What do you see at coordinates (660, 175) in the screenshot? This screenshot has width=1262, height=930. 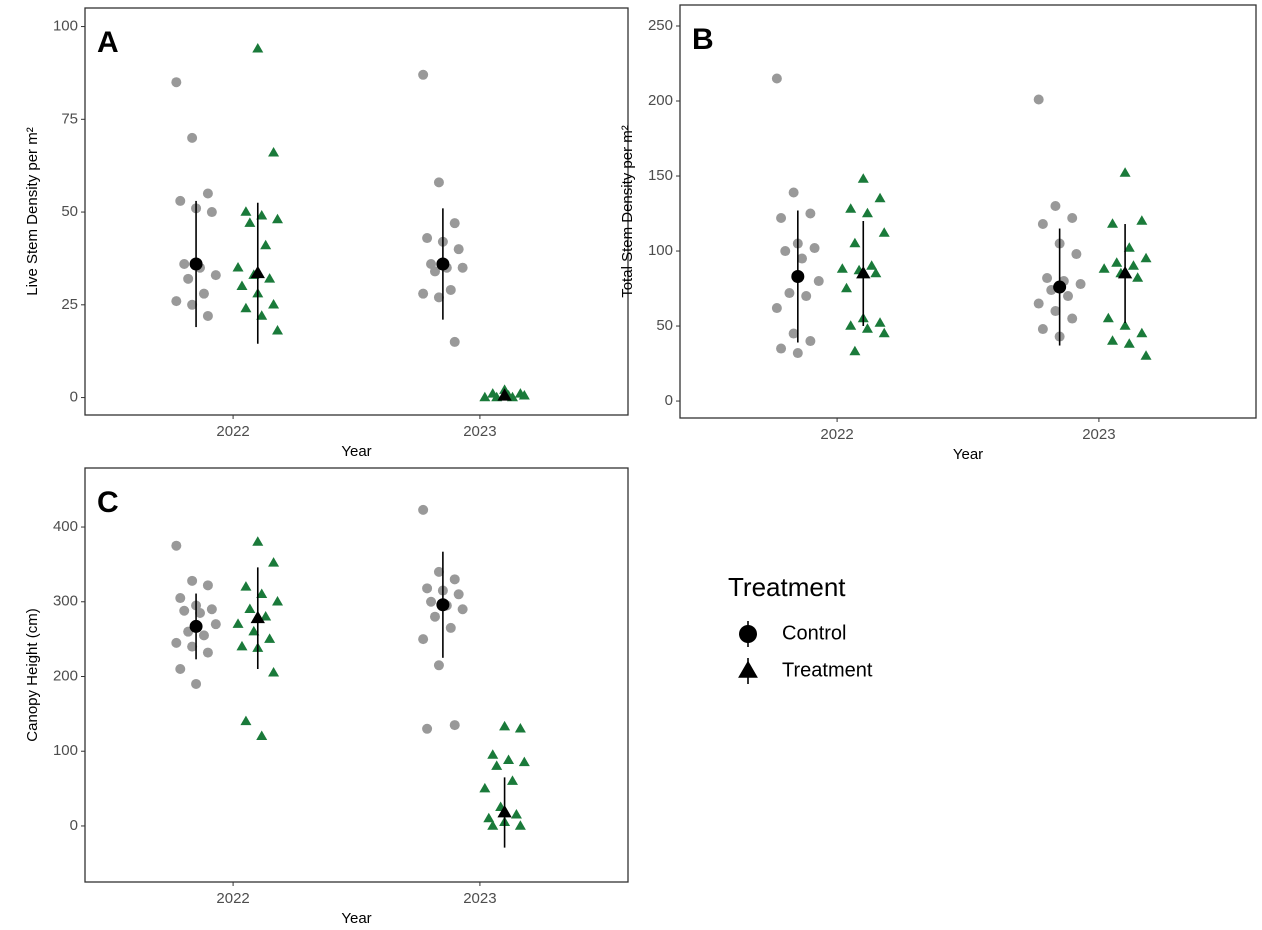 I see `y-tick-label: 150` at bounding box center [660, 175].